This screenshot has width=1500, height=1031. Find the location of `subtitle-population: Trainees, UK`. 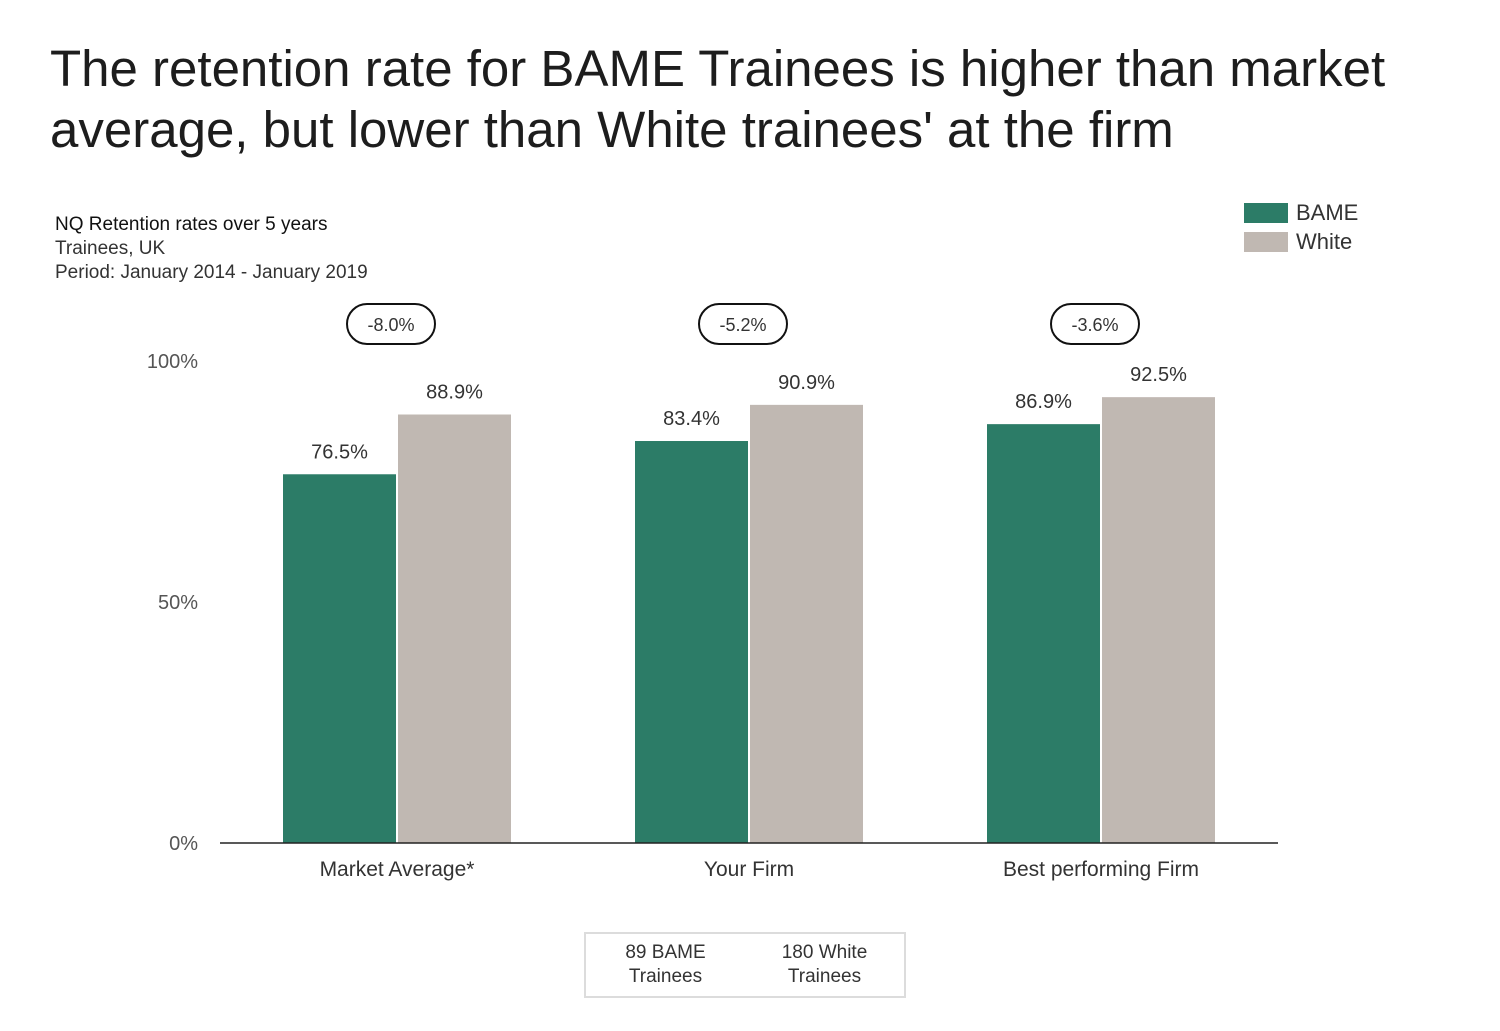

subtitle-population: Trainees, UK is located at coordinates (110, 248).